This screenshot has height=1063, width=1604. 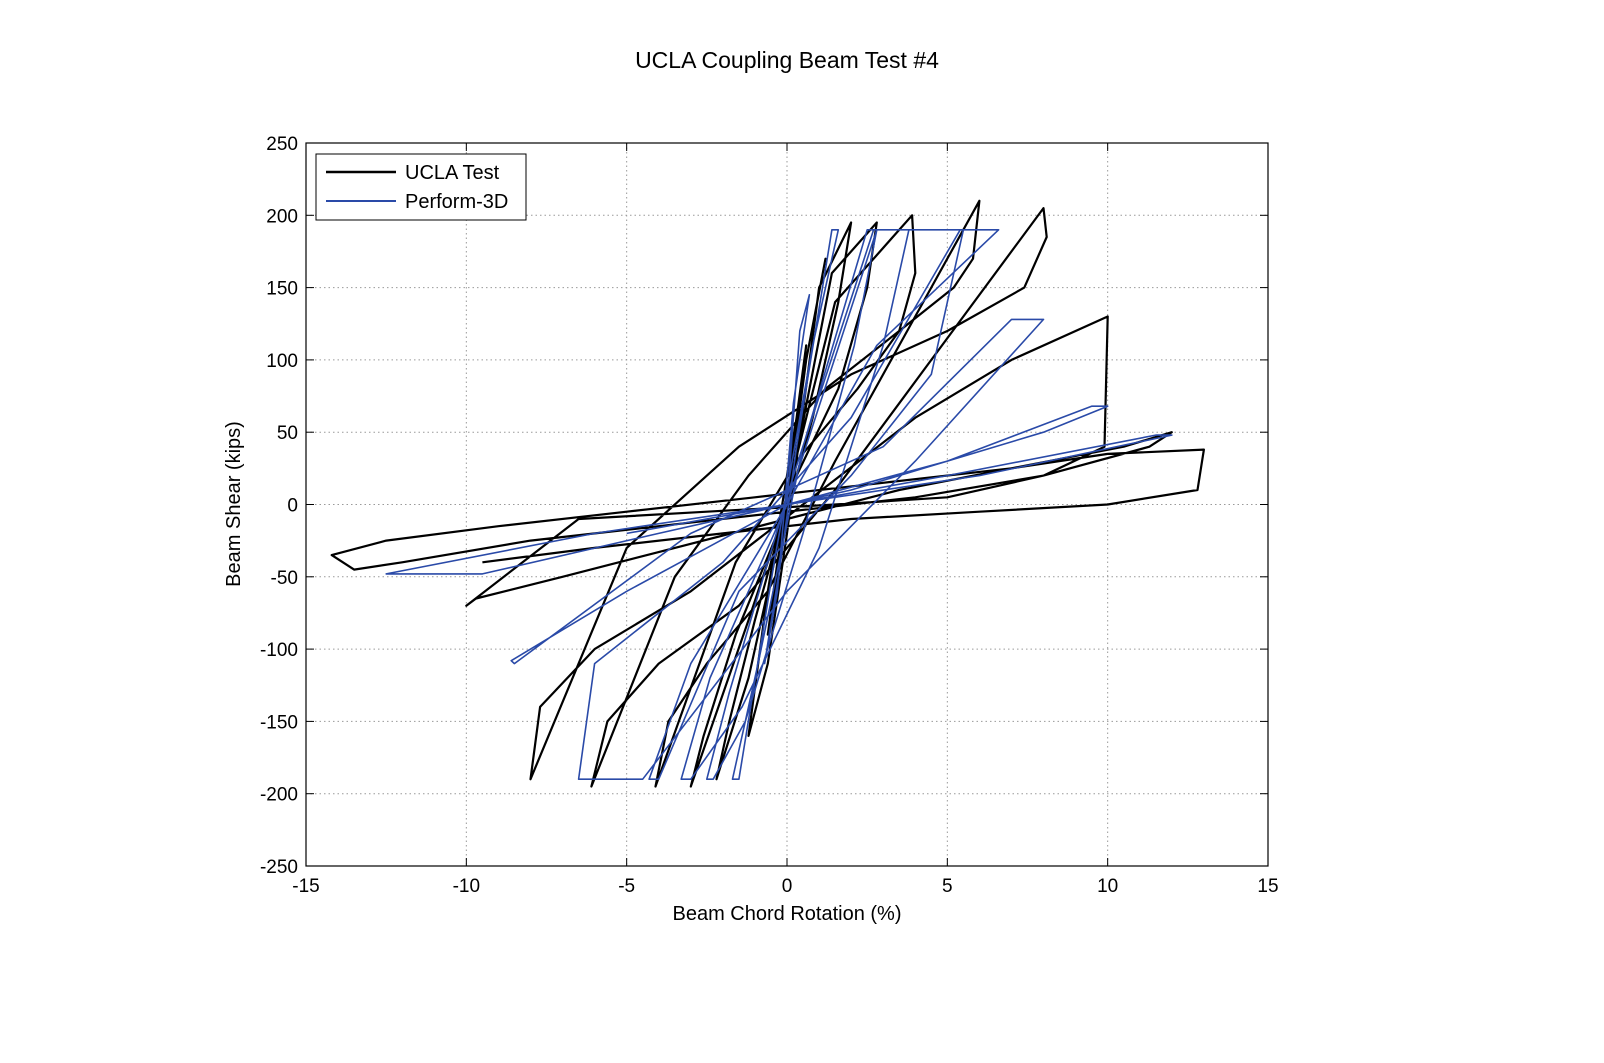 What do you see at coordinates (279, 650) in the screenshot?
I see `y-tick-label: -100` at bounding box center [279, 650].